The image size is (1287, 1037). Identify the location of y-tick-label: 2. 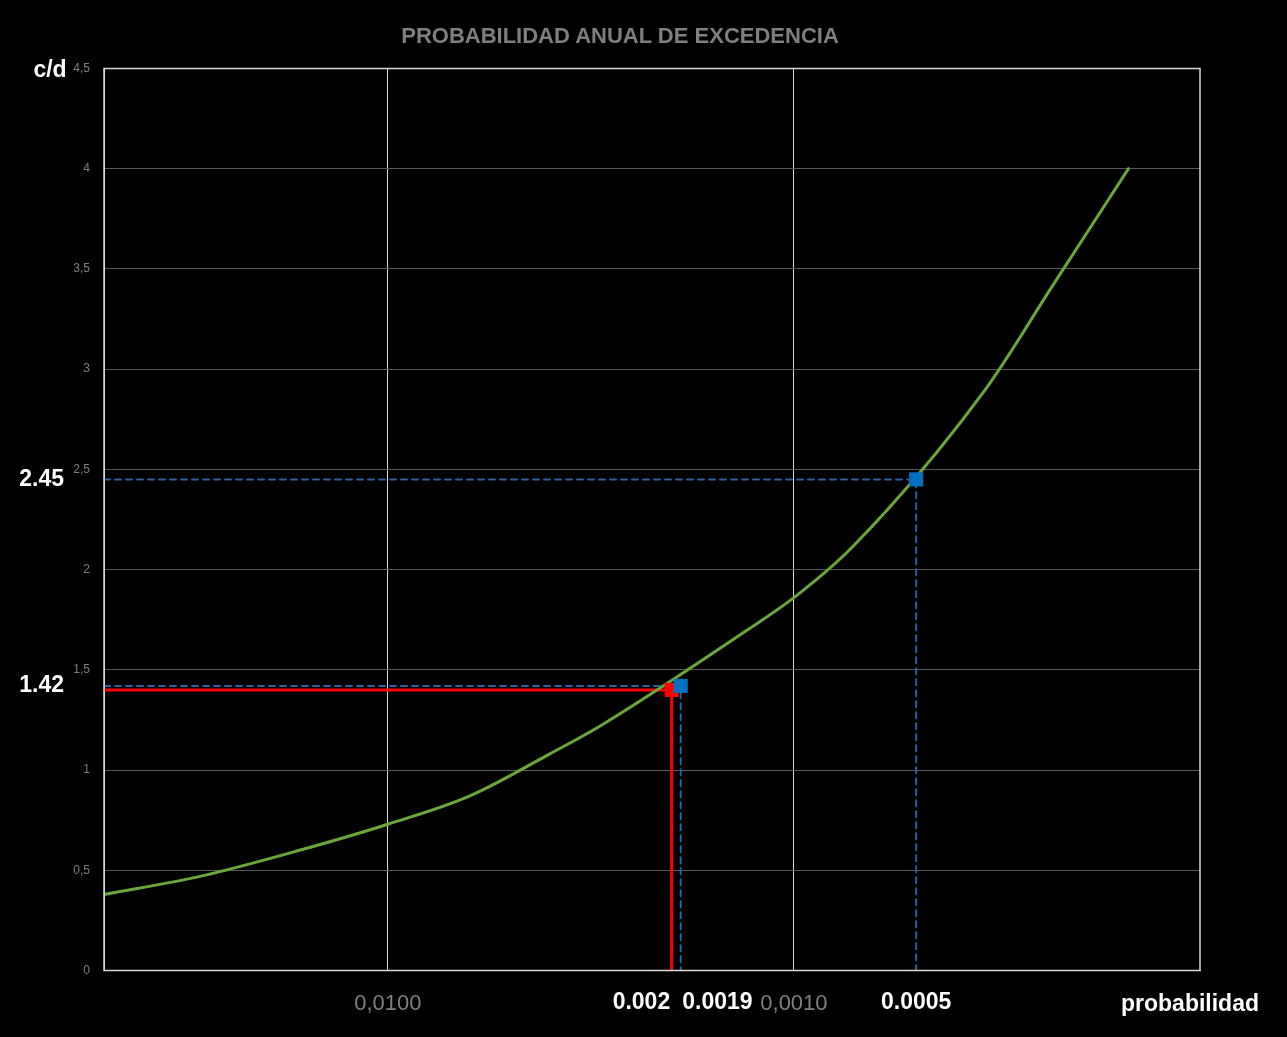
(87, 568).